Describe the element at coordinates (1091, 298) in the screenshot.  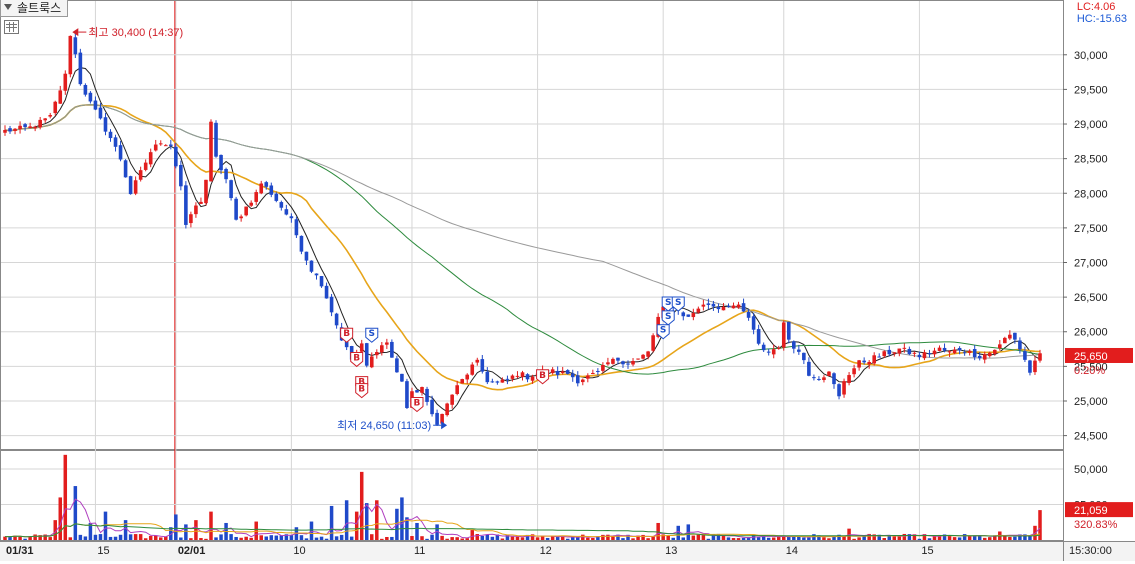
I see `y-tick-label: 26,500` at that location.